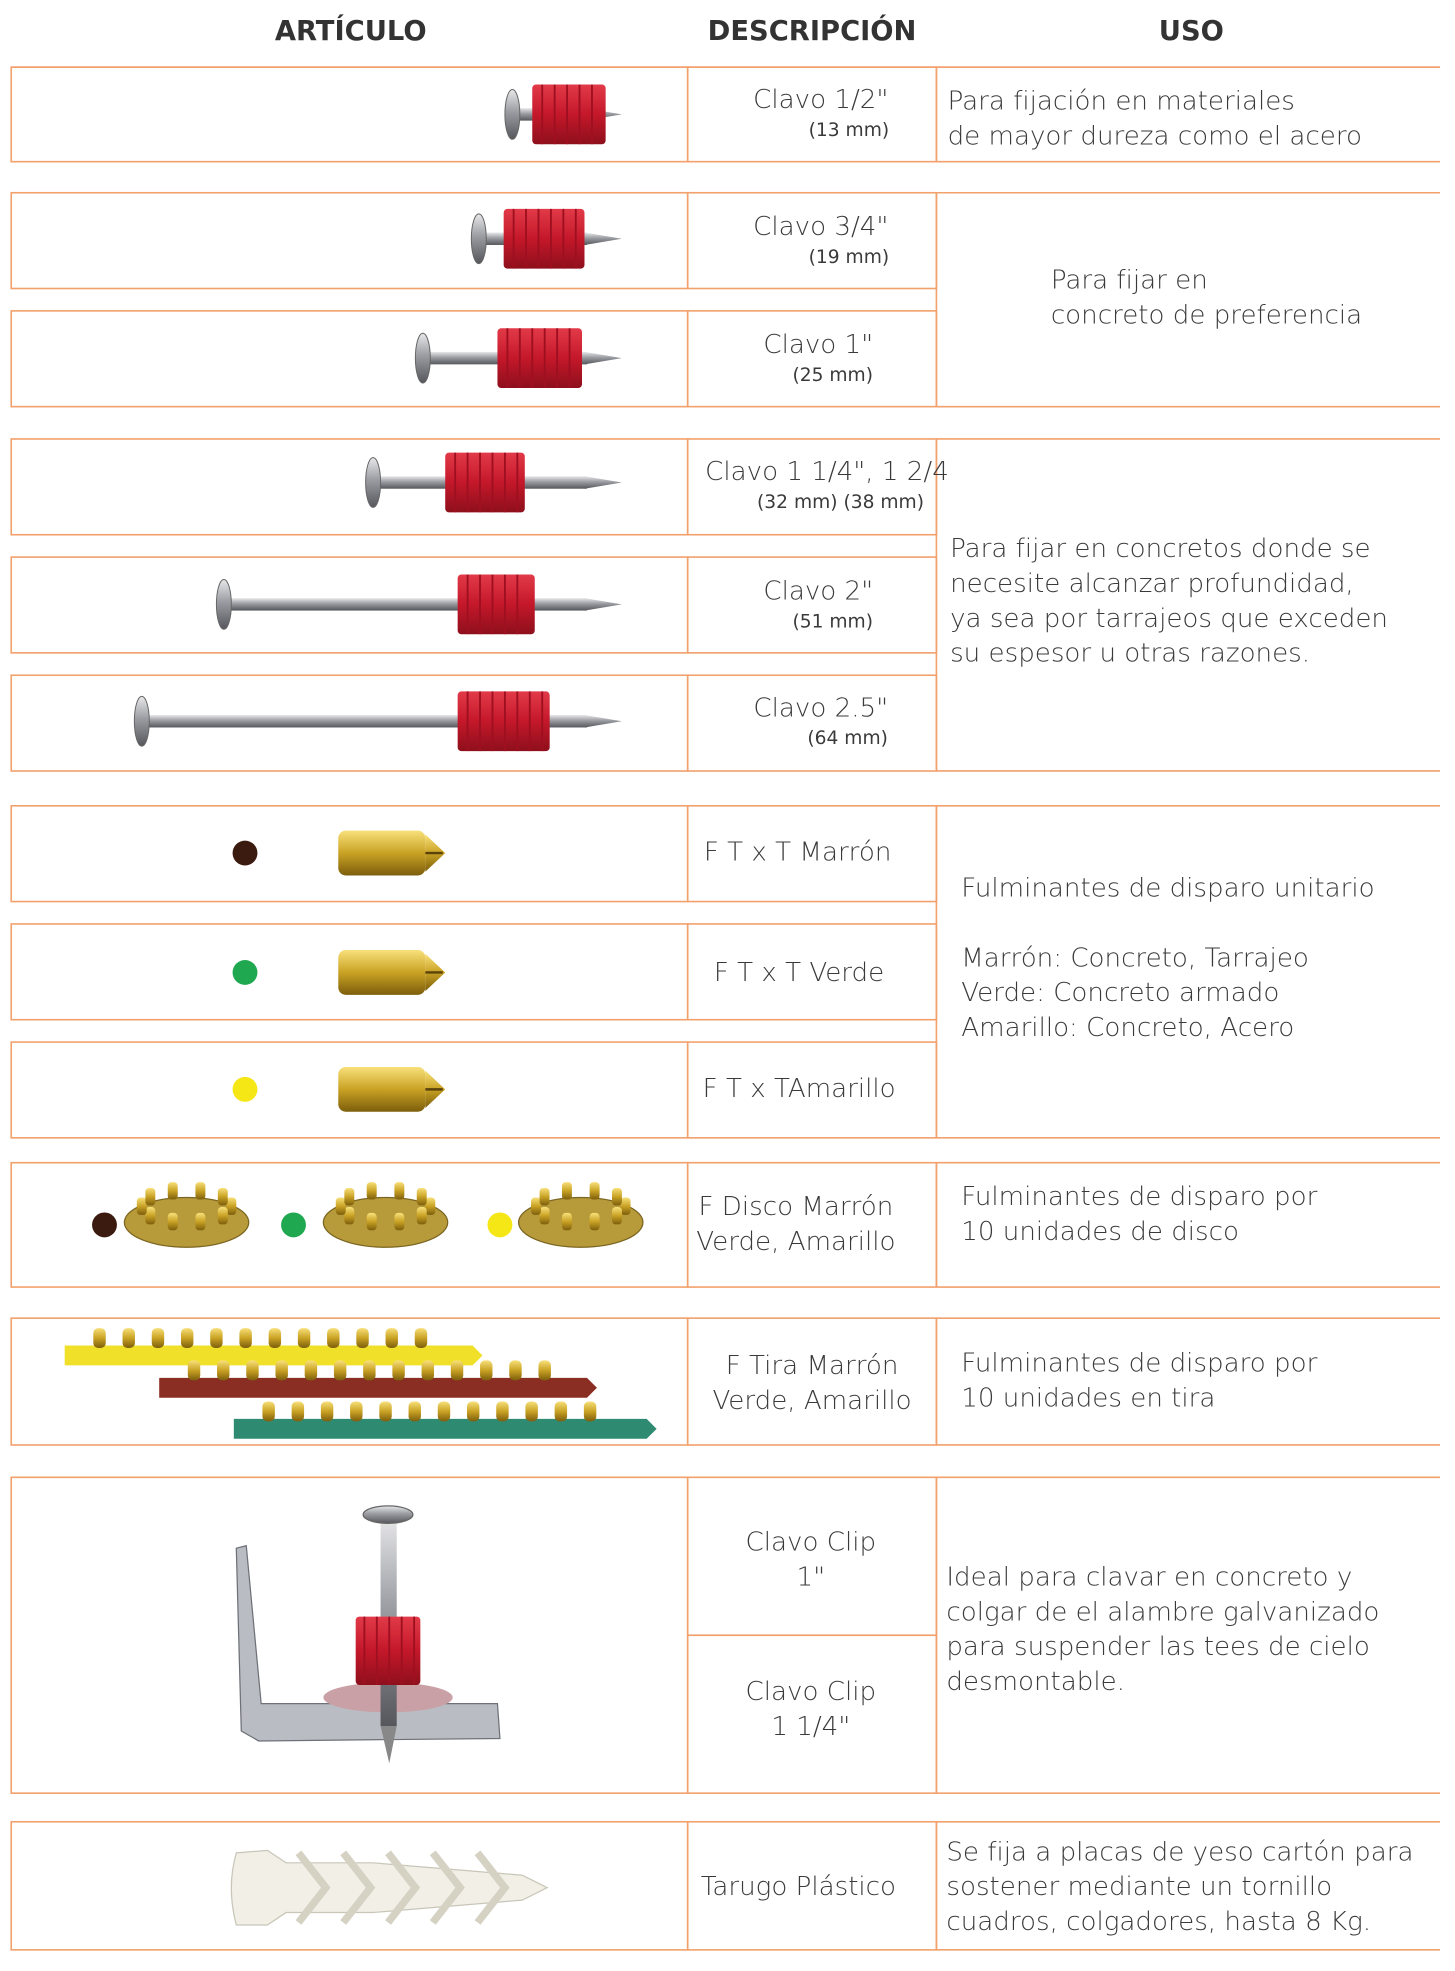  What do you see at coordinates (820, 708) in the screenshot?
I see `description-text: Clavo 2.5"` at bounding box center [820, 708].